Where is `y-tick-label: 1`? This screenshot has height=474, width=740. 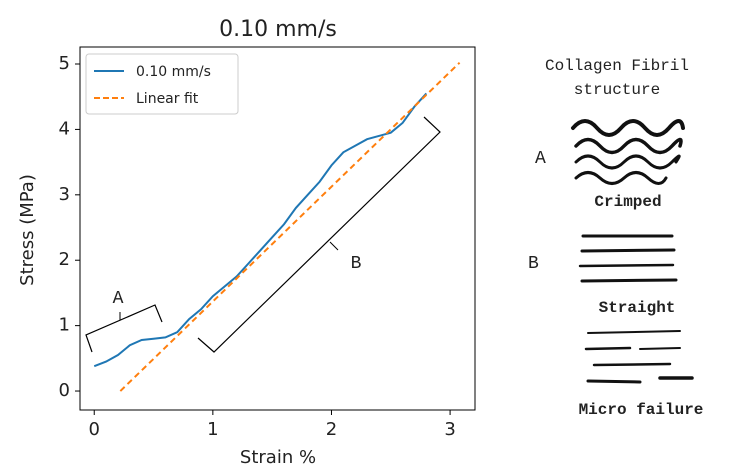 y-tick-label: 1 is located at coordinates (64, 325).